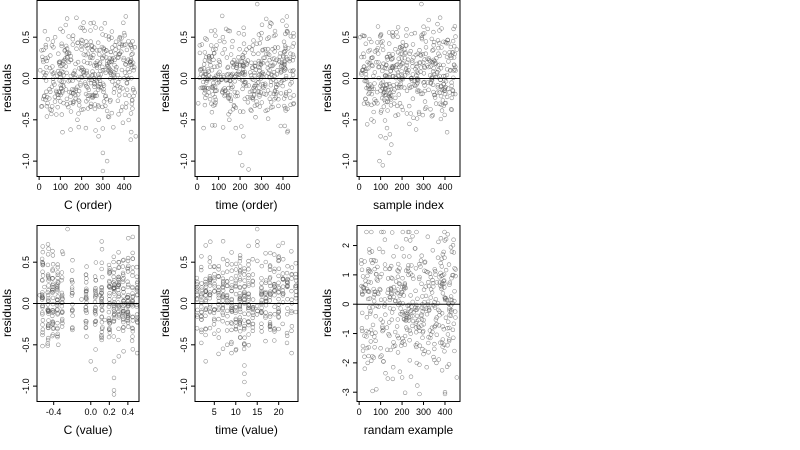 The width and height of the screenshot is (800, 450). What do you see at coordinates (88, 88) in the screenshot?
I see `plot-frame` at bounding box center [88, 88].